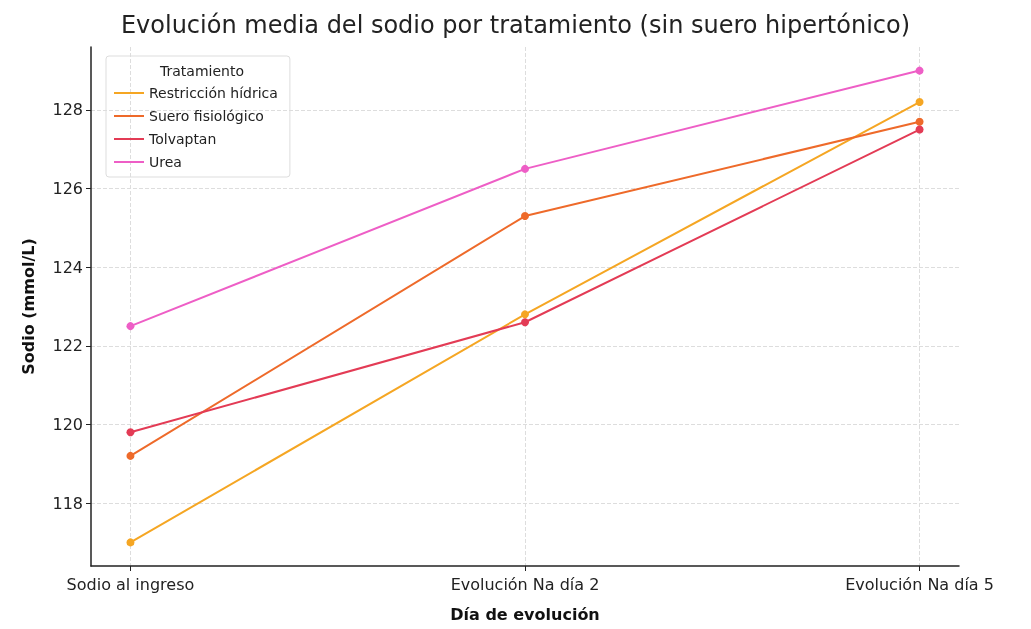 The image size is (1031, 629). Describe the element at coordinates (67, 424) in the screenshot. I see `y-tick-label: 120` at that location.